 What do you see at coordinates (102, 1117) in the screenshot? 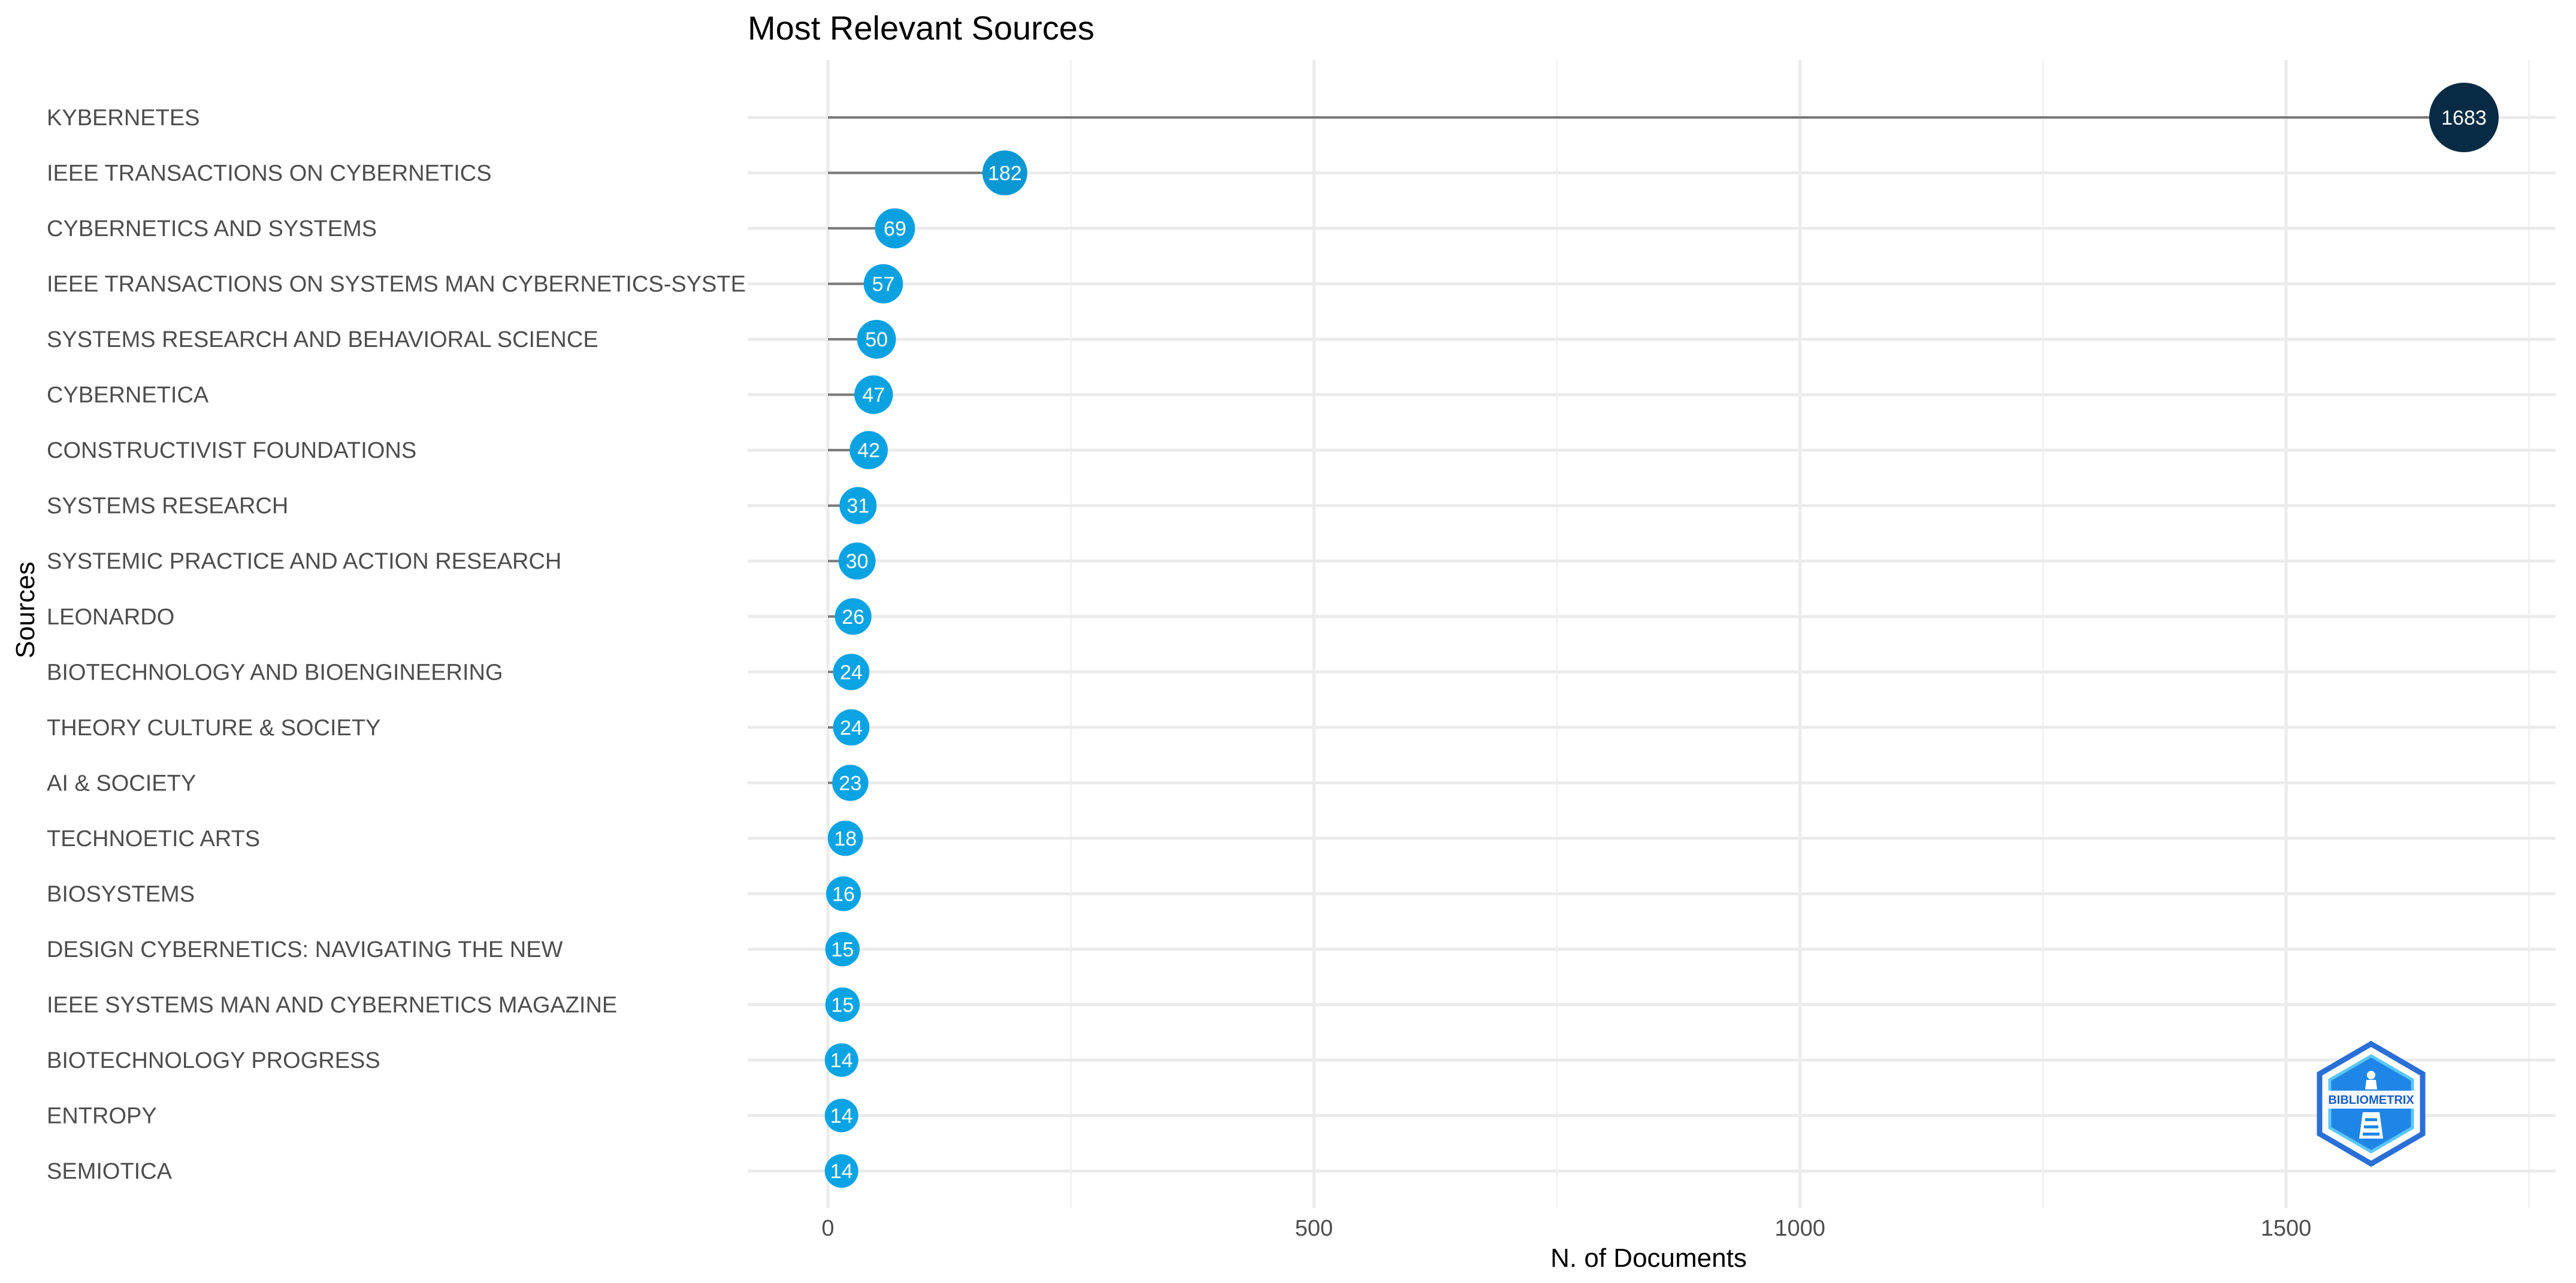
I see `y-tick-label: ENTROPY` at bounding box center [102, 1117].